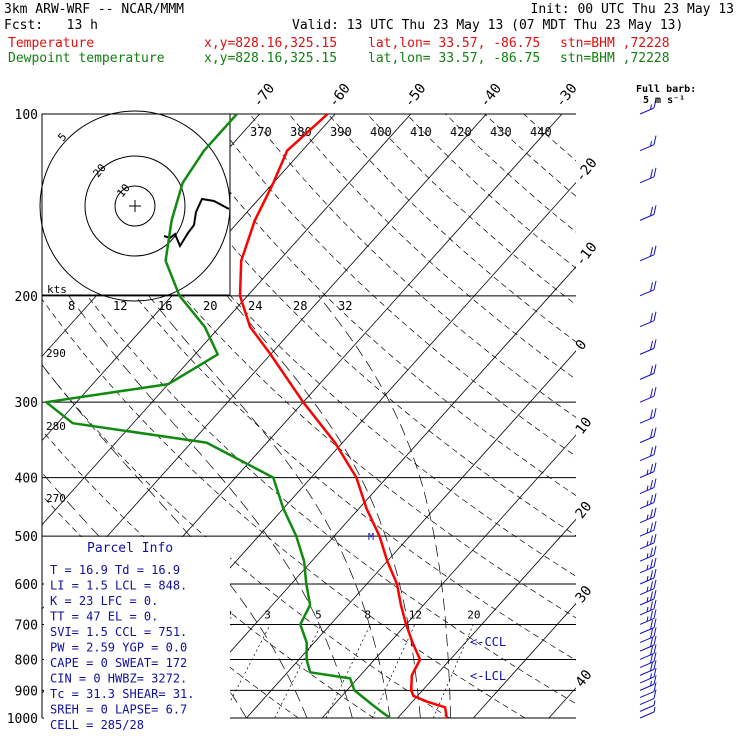  What do you see at coordinates (56, 426) in the screenshot?
I see `theta-label: 280` at bounding box center [56, 426].